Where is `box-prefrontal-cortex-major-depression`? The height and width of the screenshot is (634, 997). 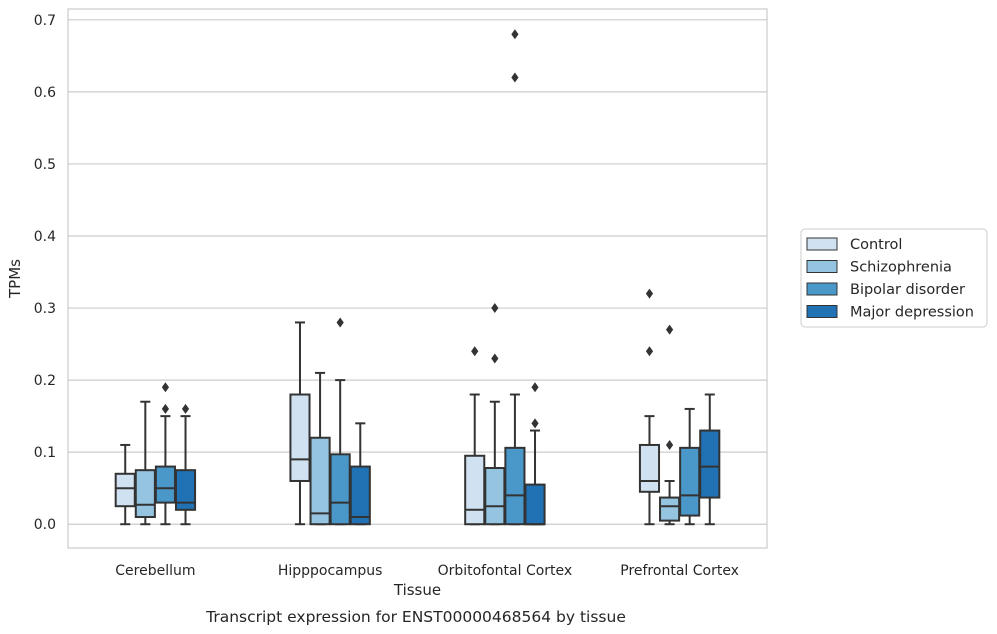
box-prefrontal-cortex-major-depression is located at coordinates (710, 459).